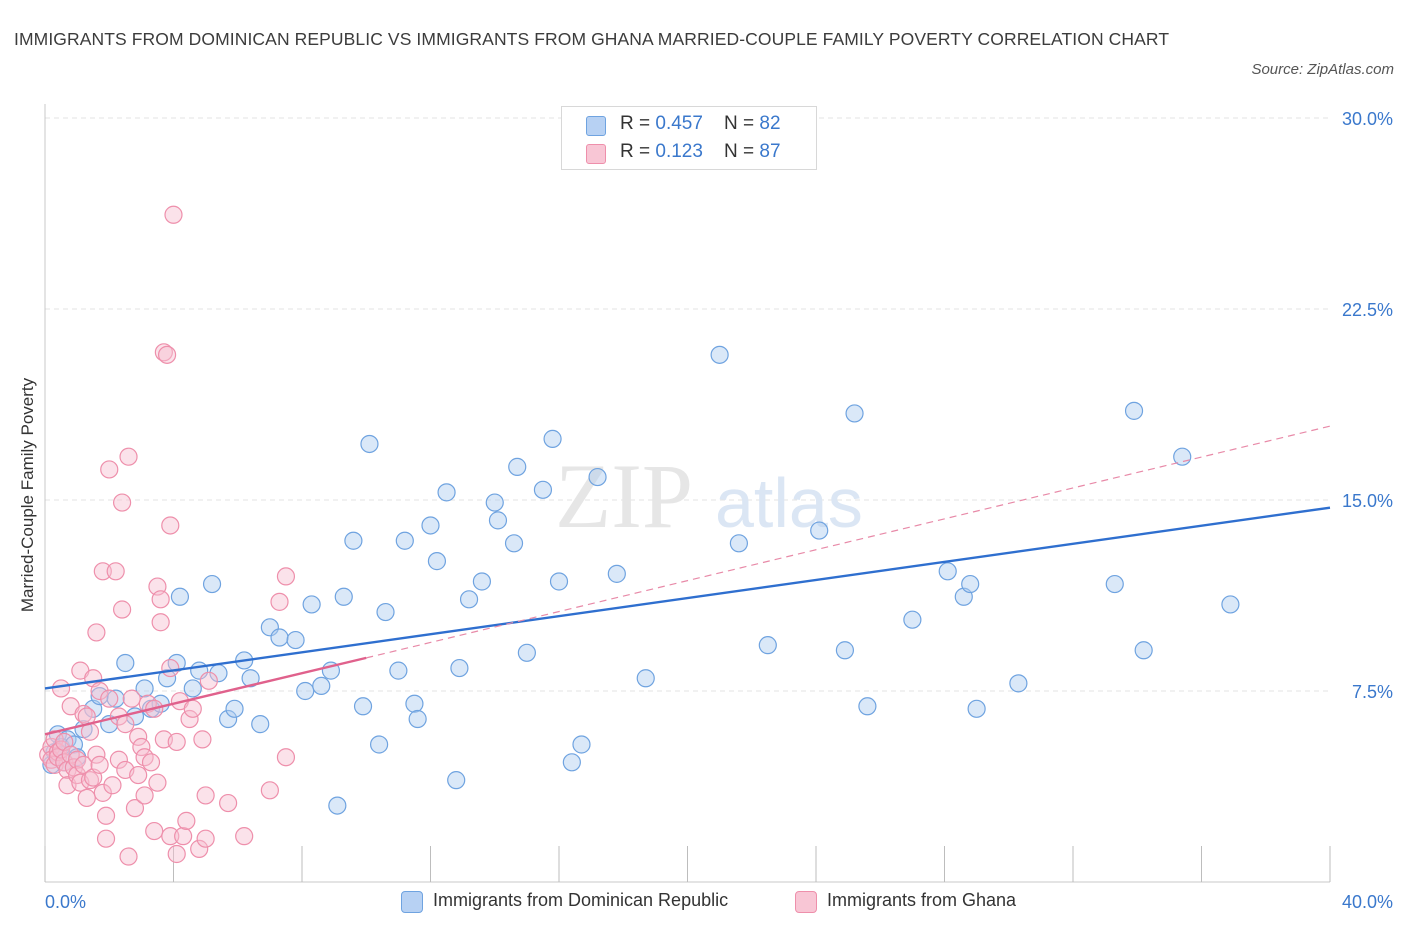 The image size is (1406, 930). Describe the element at coordinates (1367, 902) in the screenshot. I see `x-tick-label-max: 40.0%` at that location.